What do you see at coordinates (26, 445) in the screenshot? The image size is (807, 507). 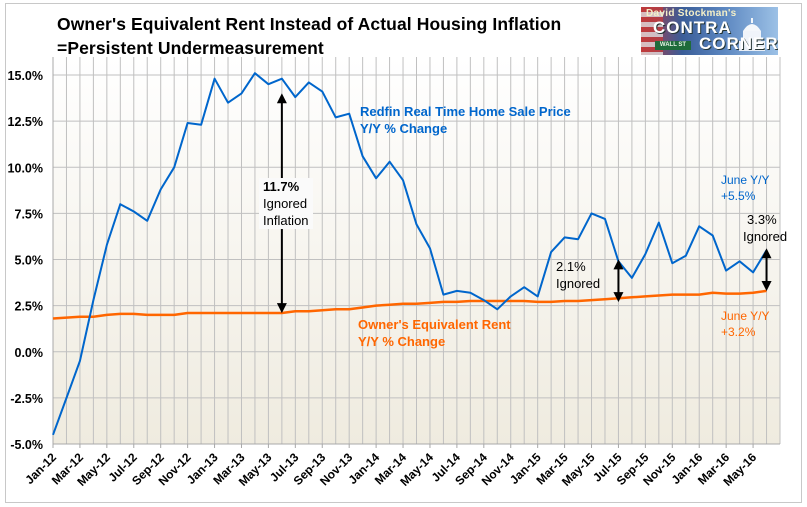 I see `y-tick-label: -5.0%` at bounding box center [26, 445].